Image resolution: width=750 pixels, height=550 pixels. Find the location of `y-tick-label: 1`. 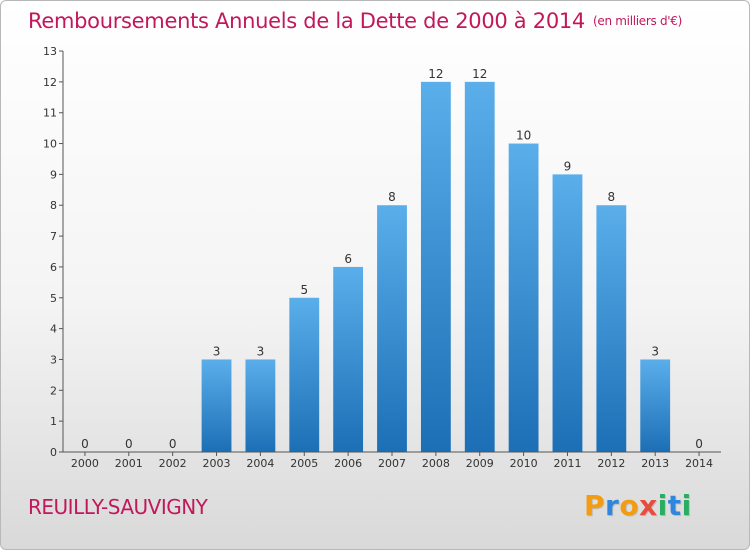

y-tick-label: 1 is located at coordinates (53, 421).